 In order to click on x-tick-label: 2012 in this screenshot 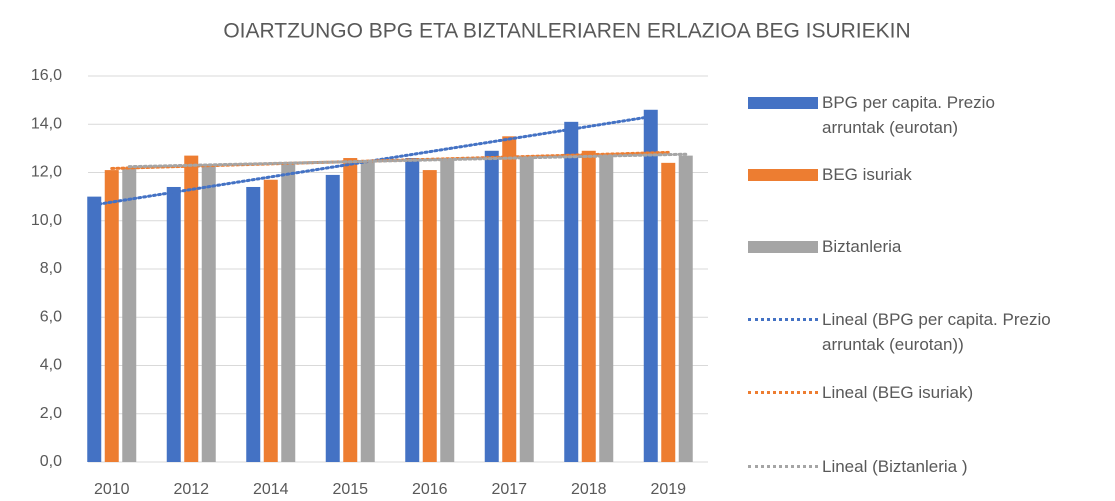, I will do `click(191, 489)`.